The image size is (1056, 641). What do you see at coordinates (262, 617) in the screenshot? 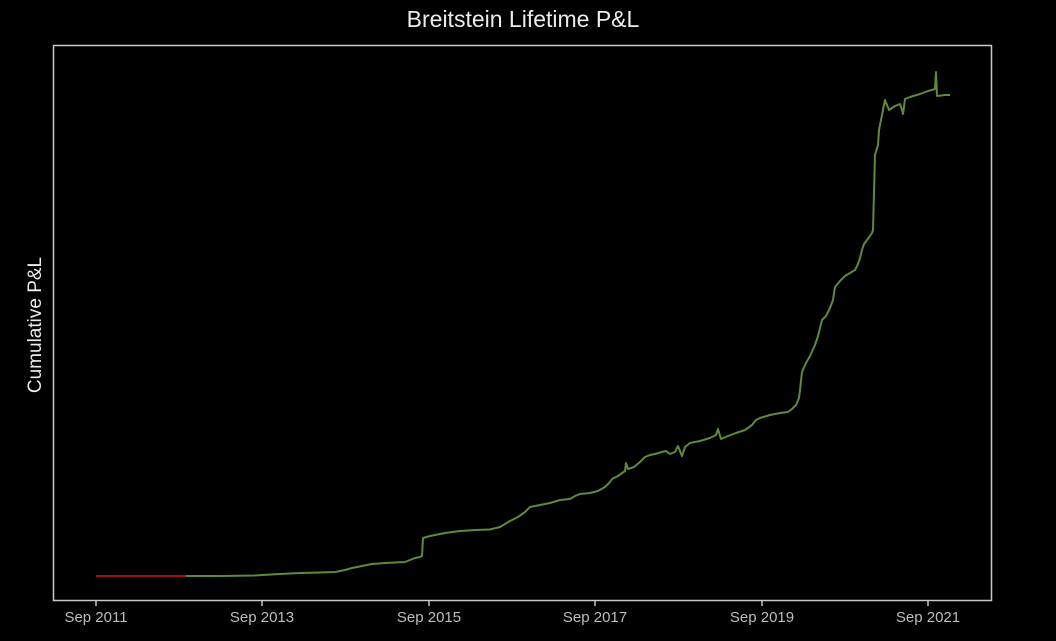
I see `x-tick-label: Sep 2013` at bounding box center [262, 617].